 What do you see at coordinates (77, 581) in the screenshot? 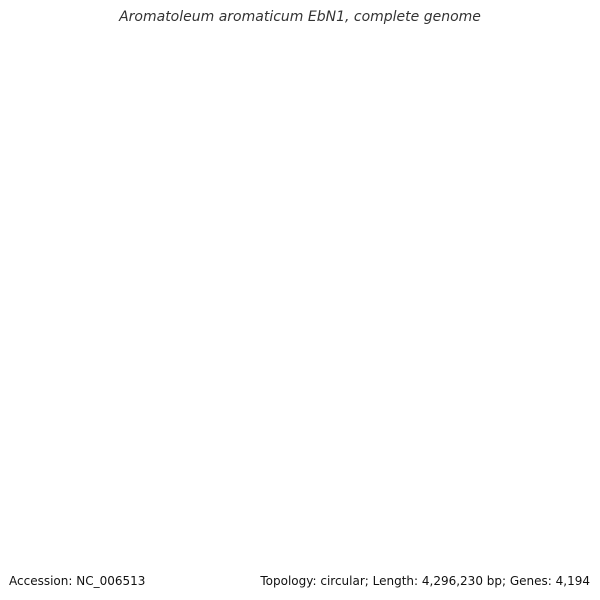
I see `accession-text: Accession: NC_006513` at bounding box center [77, 581].